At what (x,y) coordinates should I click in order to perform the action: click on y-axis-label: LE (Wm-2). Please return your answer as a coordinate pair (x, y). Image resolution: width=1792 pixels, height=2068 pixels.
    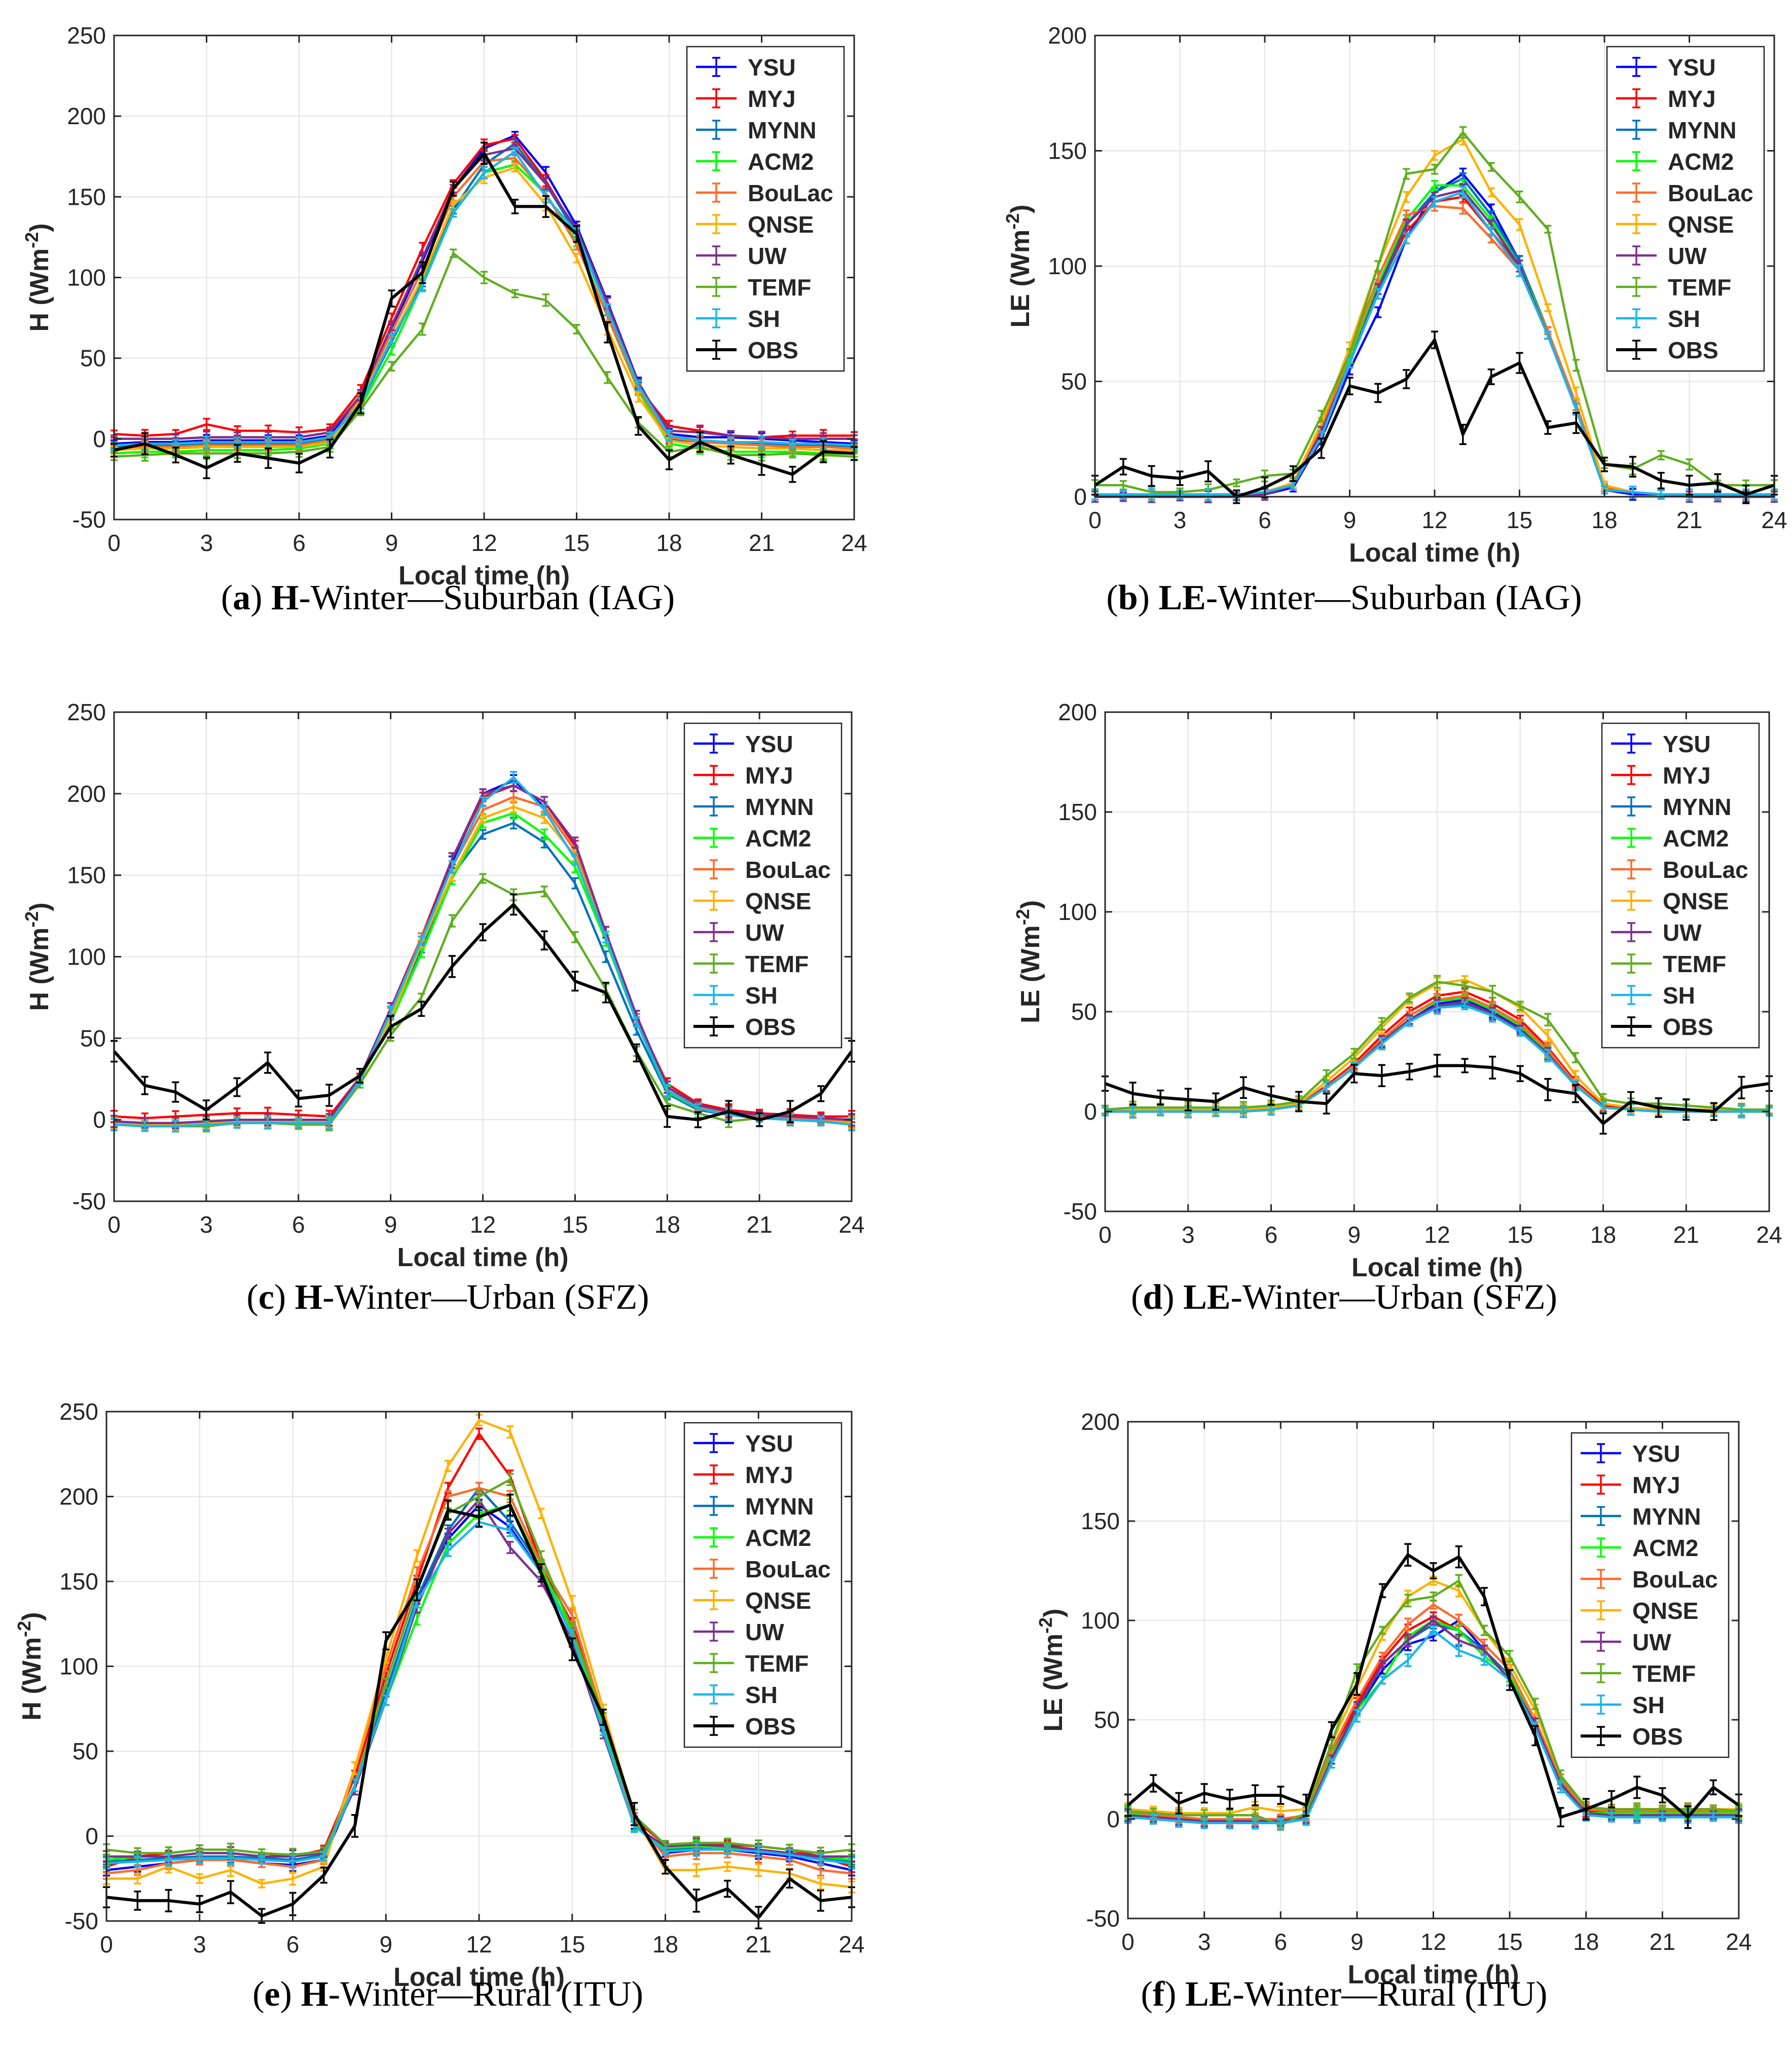
    Looking at the image, I should click on (1018, 266).